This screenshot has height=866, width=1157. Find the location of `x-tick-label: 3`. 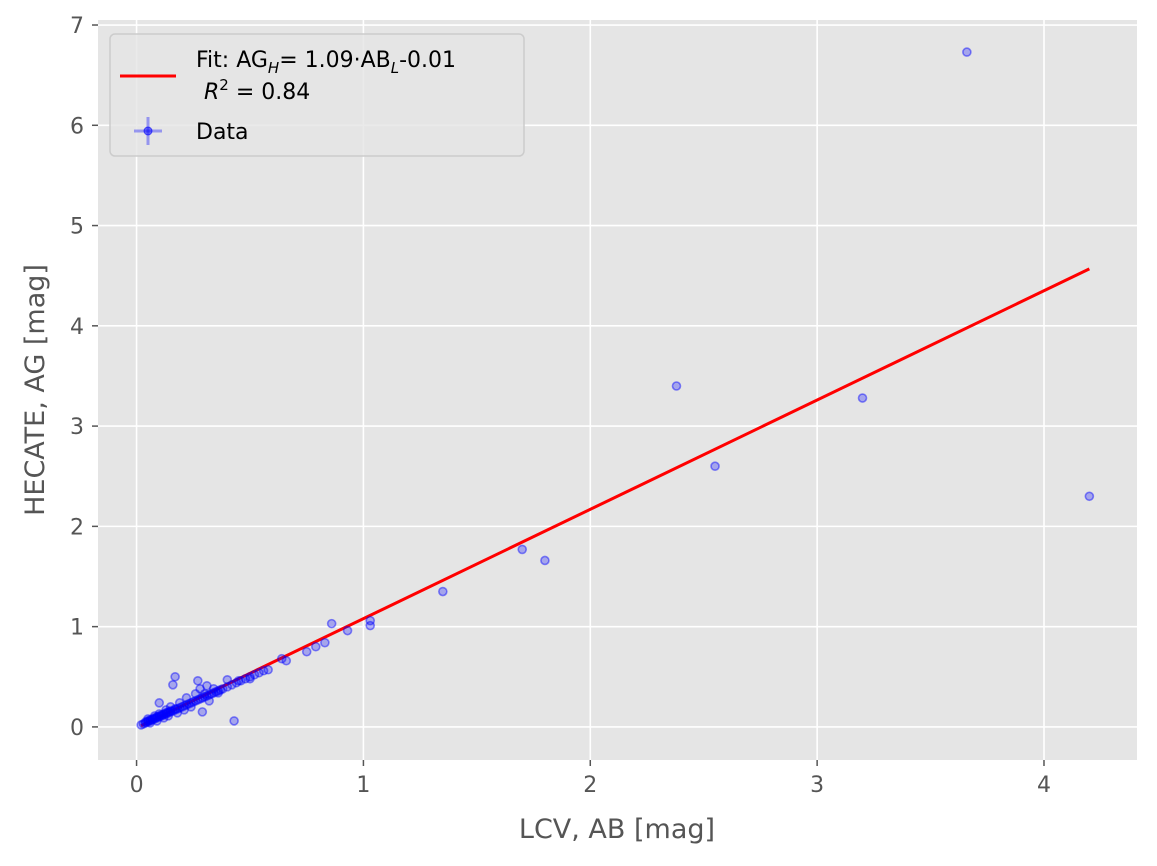

x-tick-label: 3 is located at coordinates (817, 785).